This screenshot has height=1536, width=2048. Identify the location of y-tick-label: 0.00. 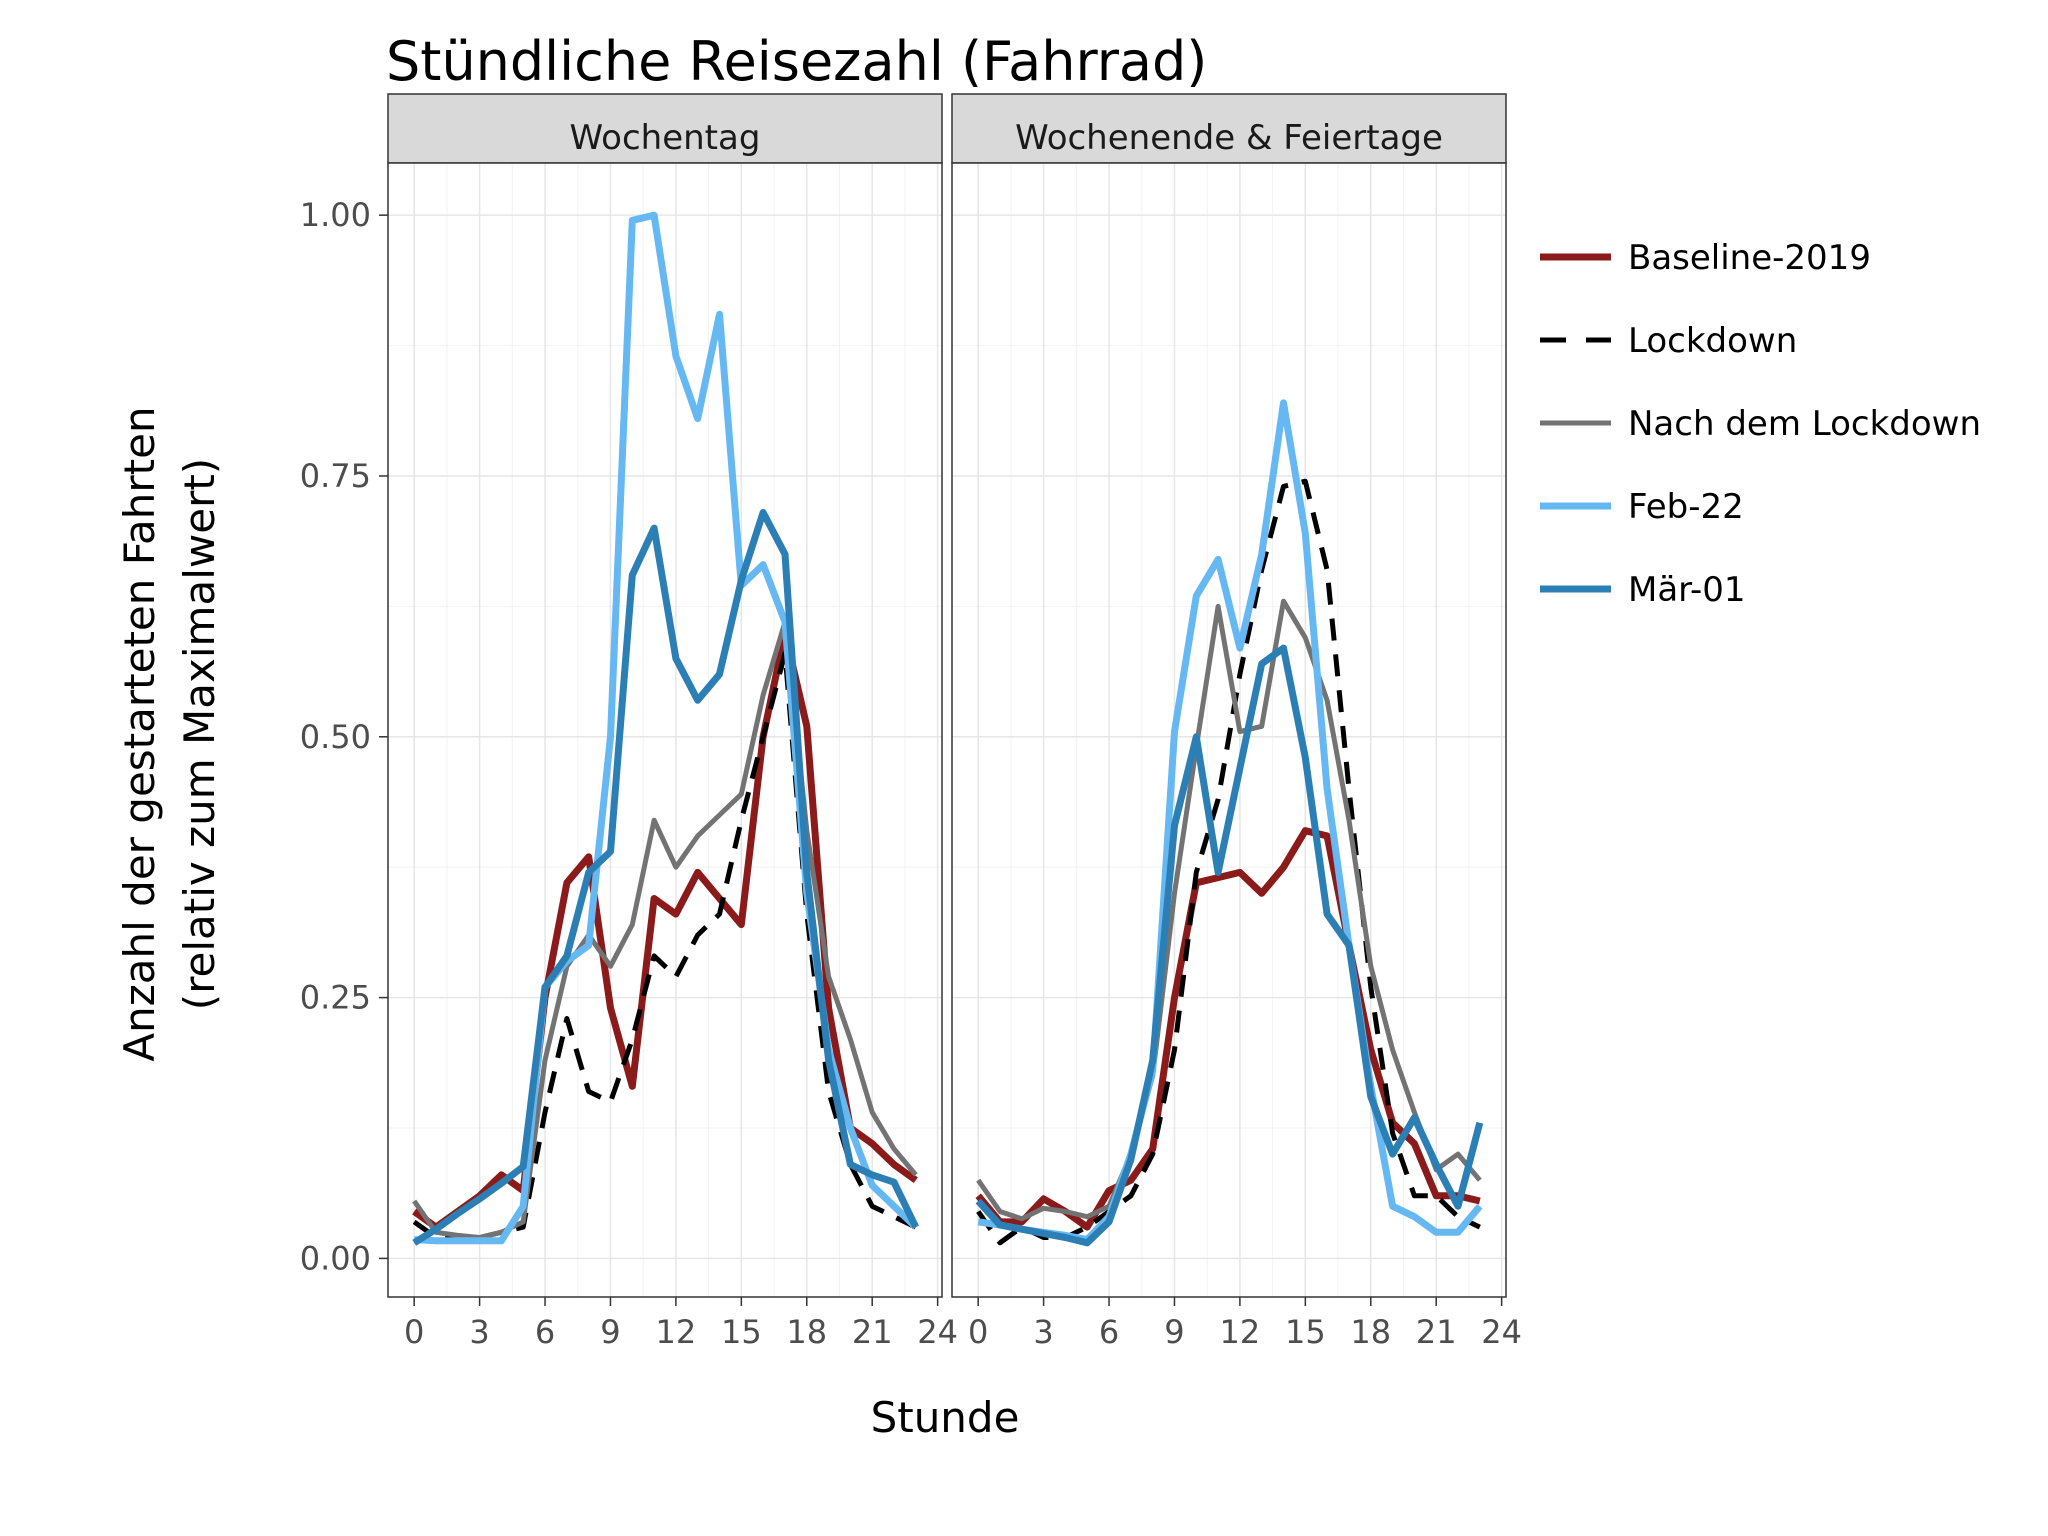
(335, 1258).